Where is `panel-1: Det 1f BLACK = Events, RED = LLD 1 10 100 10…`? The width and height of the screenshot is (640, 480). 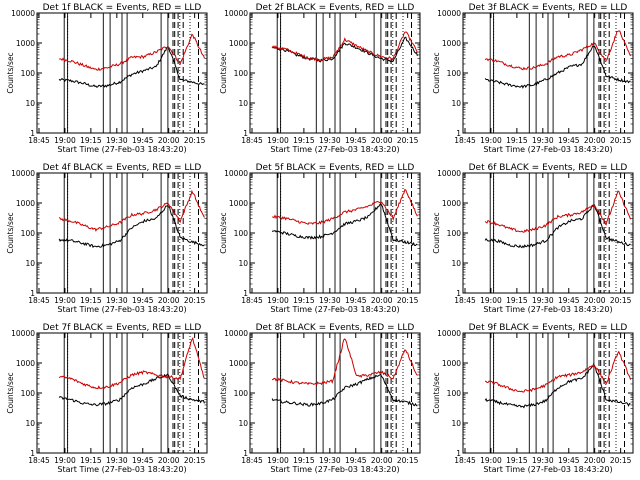
panel-1: Det 1f BLACK = Events, RED = LLD 1 10 100 10… is located at coordinates (107, 78).